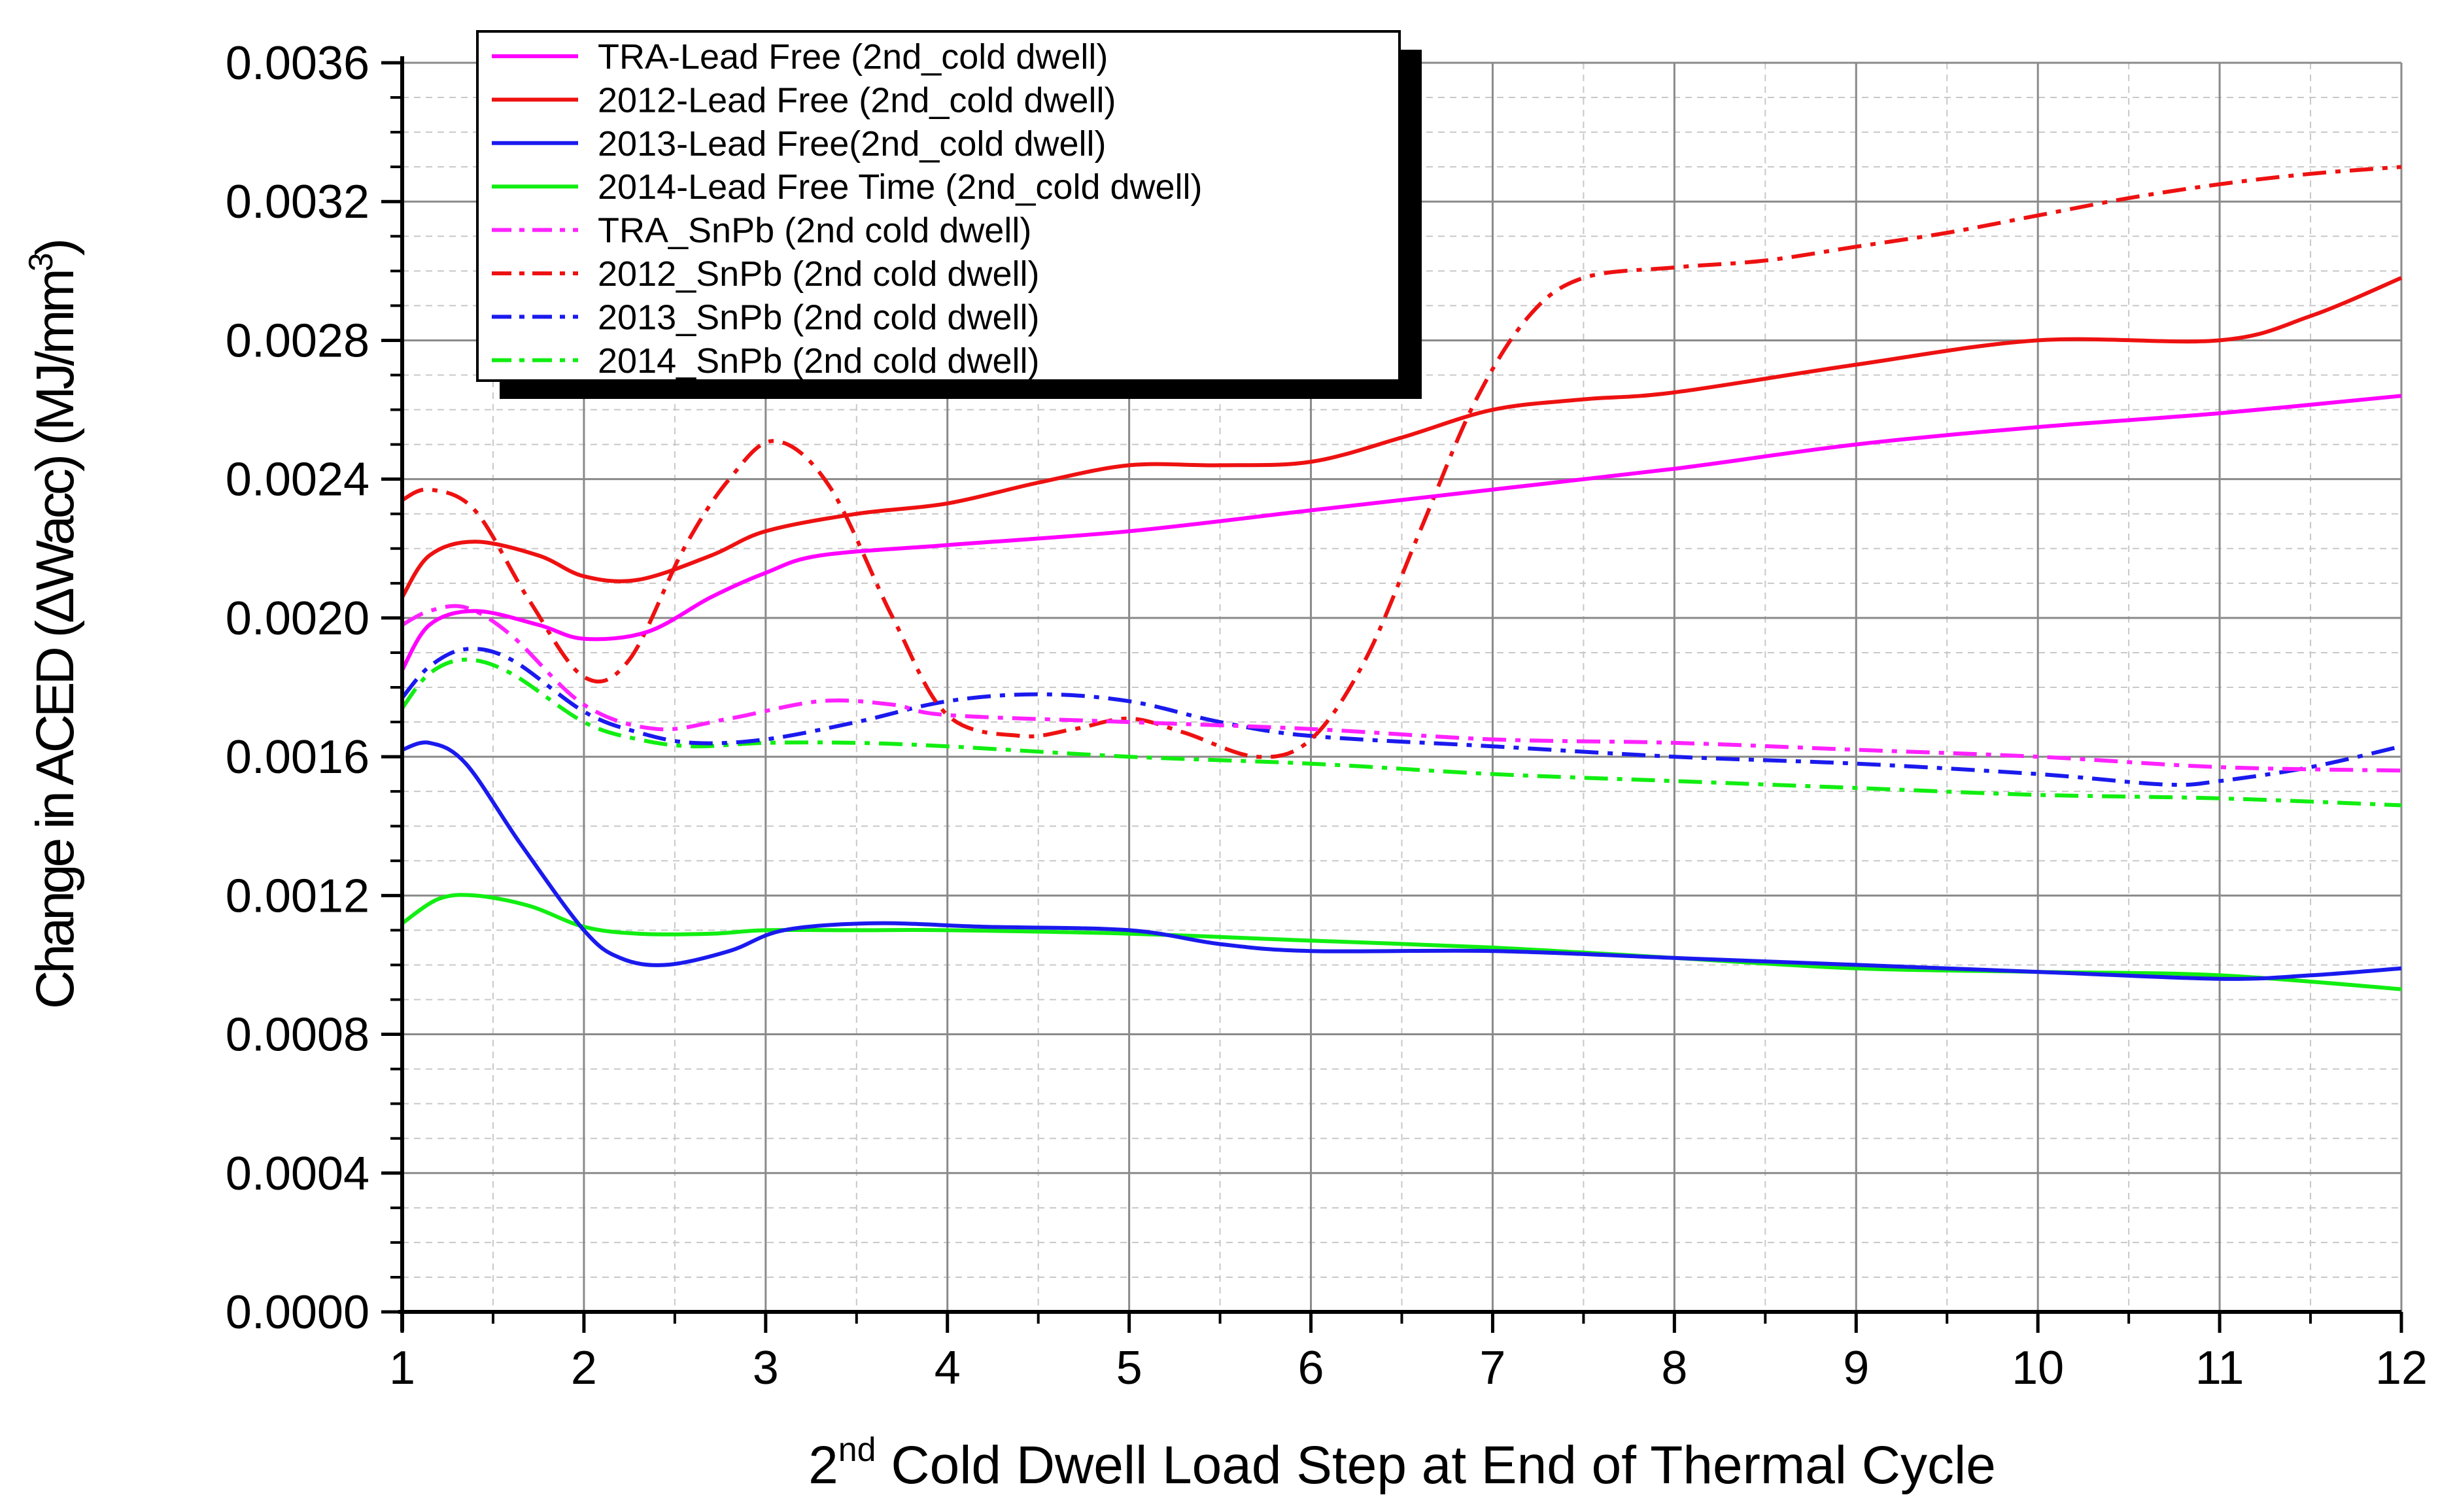  Describe the element at coordinates (766, 1368) in the screenshot. I see `x-tick-label: 3` at that location.